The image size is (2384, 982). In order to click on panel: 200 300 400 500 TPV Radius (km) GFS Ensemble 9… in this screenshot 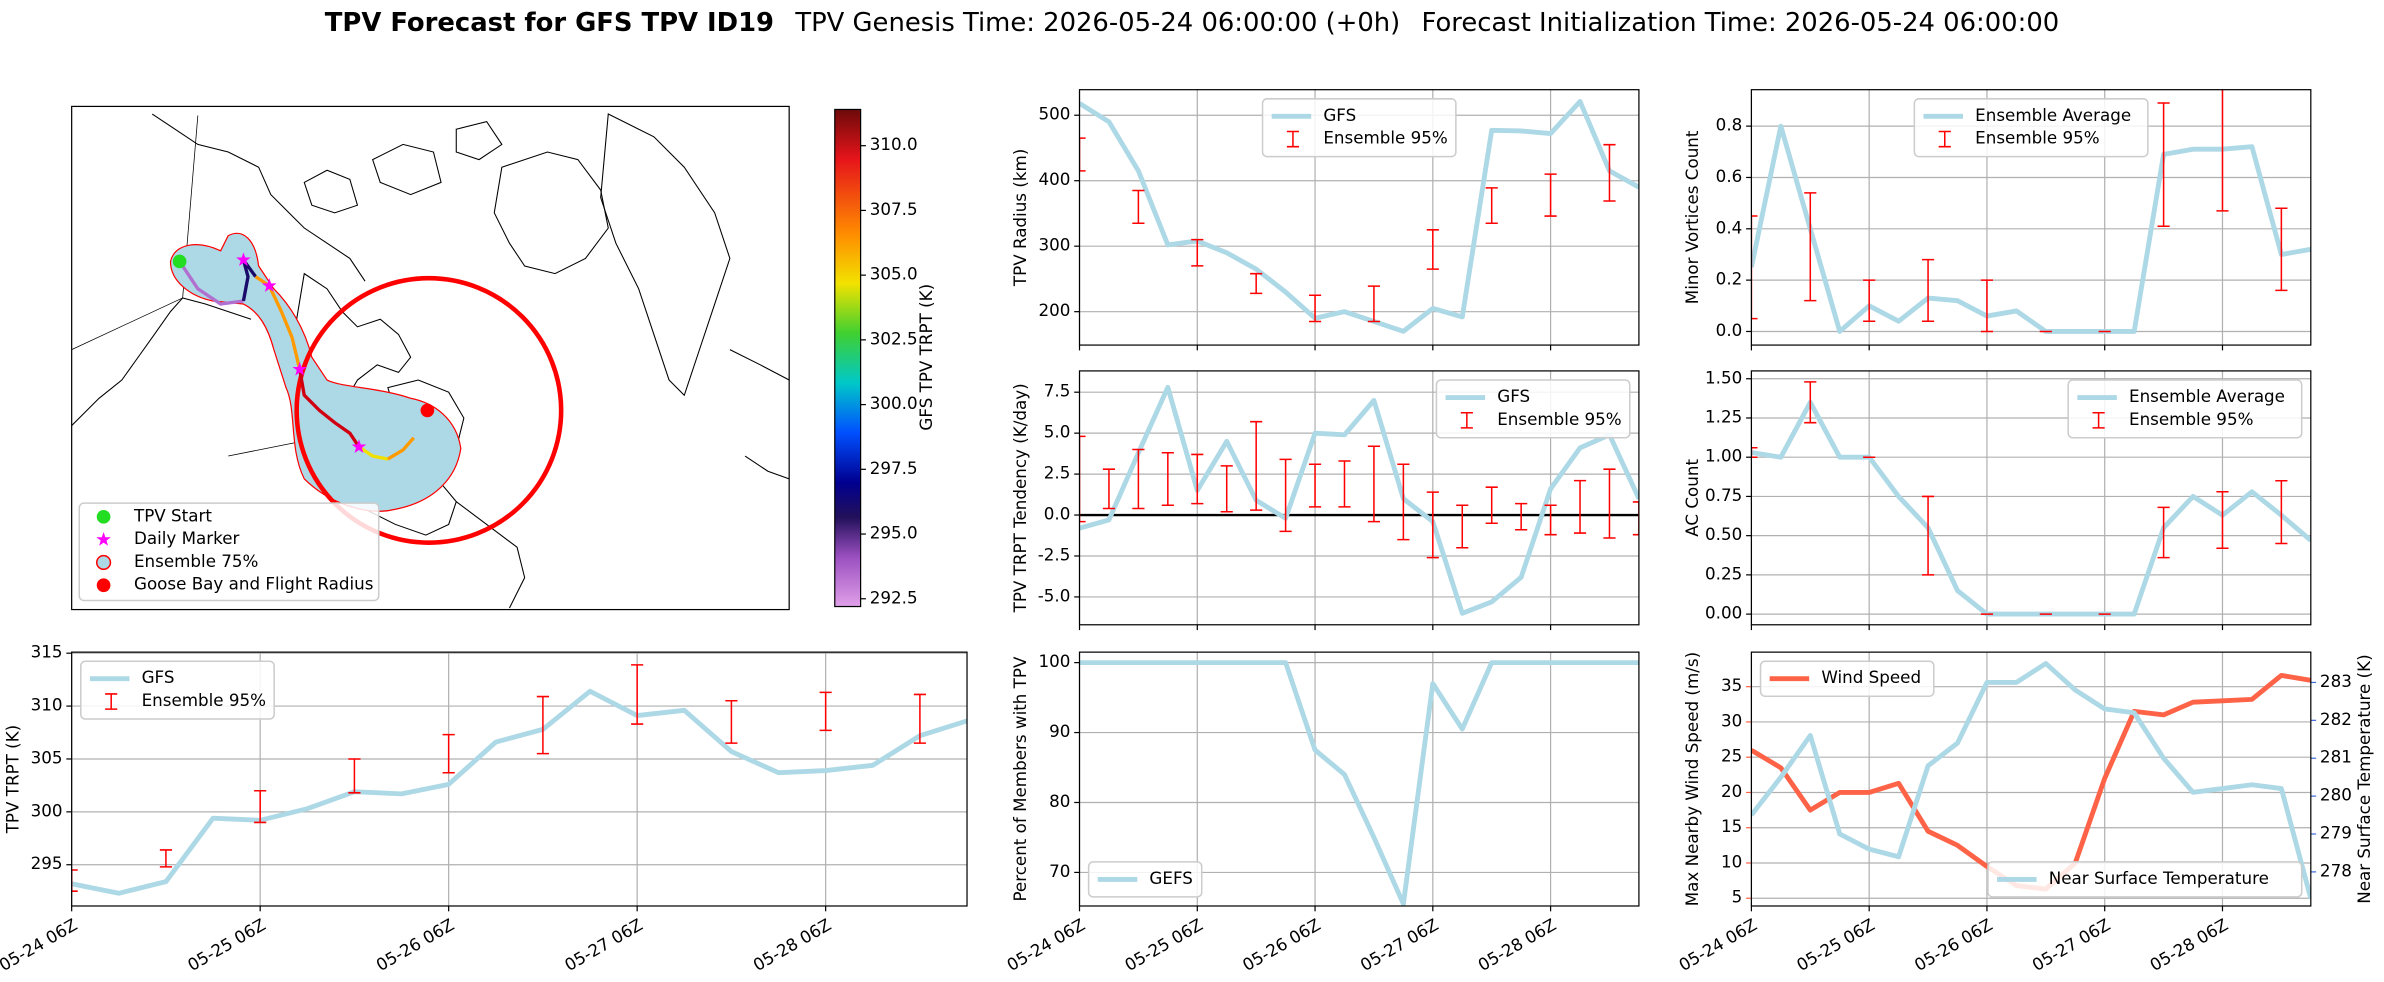, I will do `click(1325, 220)`.